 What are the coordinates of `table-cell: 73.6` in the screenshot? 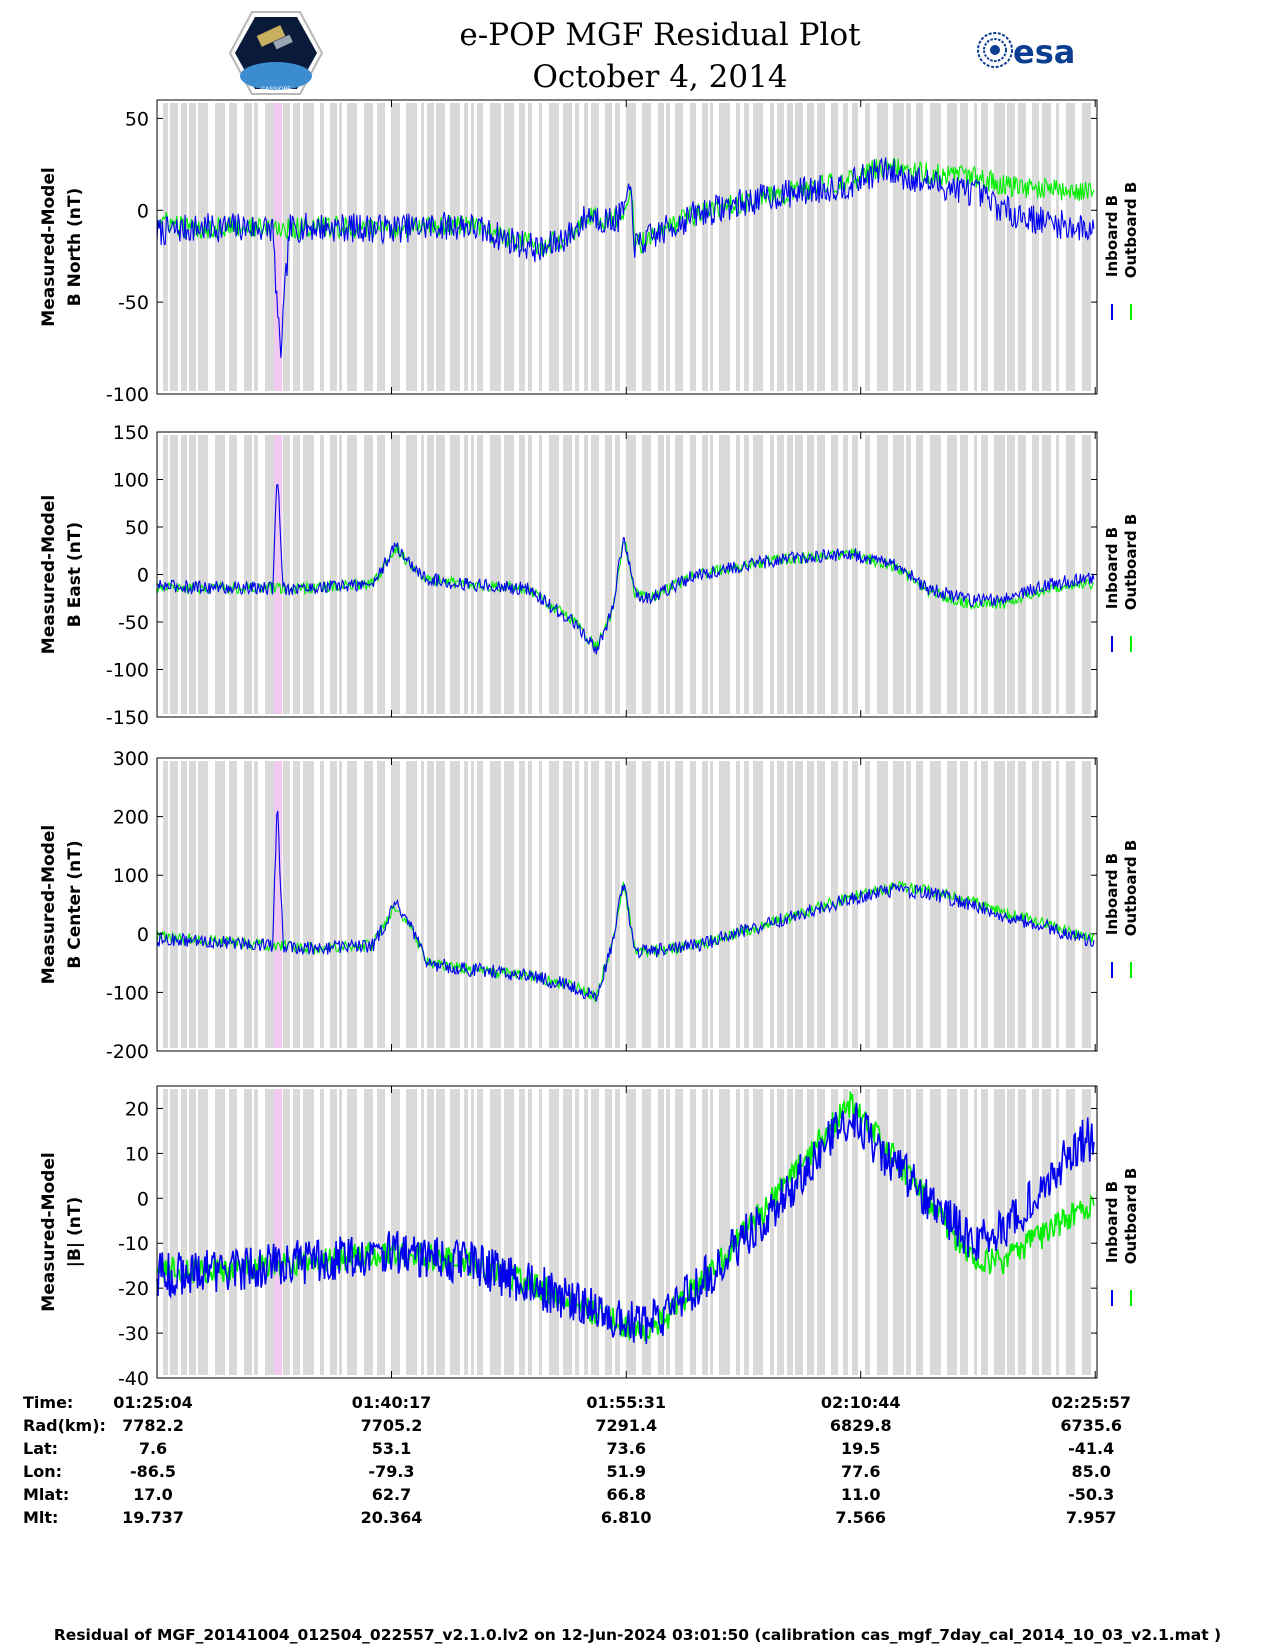 It's located at (625, 1448).